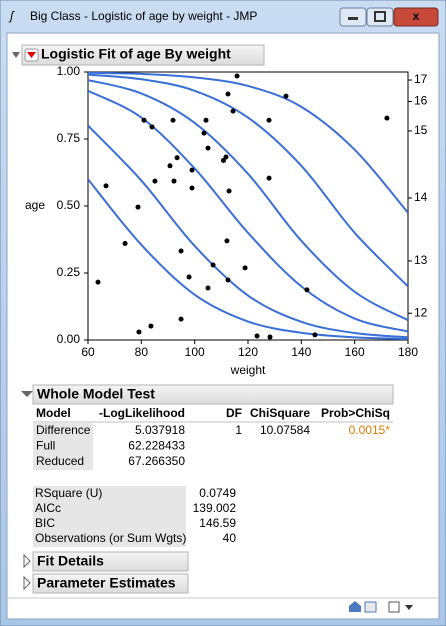  Describe the element at coordinates (160, 430) in the screenshot. I see `table-cell: 5.037918` at that location.